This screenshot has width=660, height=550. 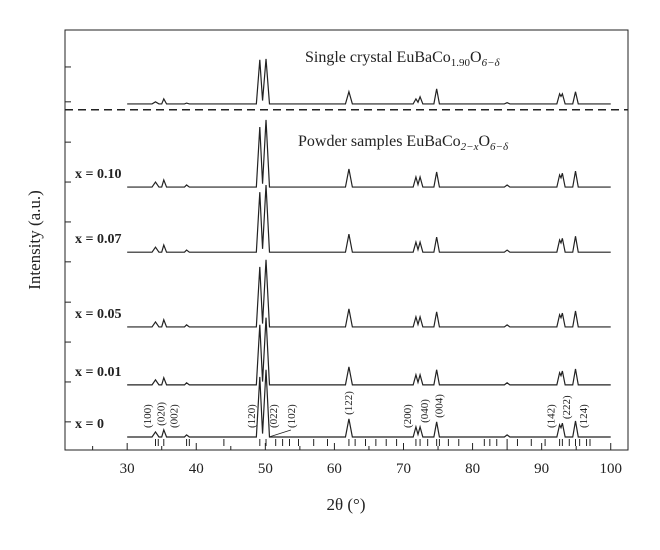 What do you see at coordinates (274, 416) in the screenshot?
I see `peak-index: (022)` at bounding box center [274, 416].